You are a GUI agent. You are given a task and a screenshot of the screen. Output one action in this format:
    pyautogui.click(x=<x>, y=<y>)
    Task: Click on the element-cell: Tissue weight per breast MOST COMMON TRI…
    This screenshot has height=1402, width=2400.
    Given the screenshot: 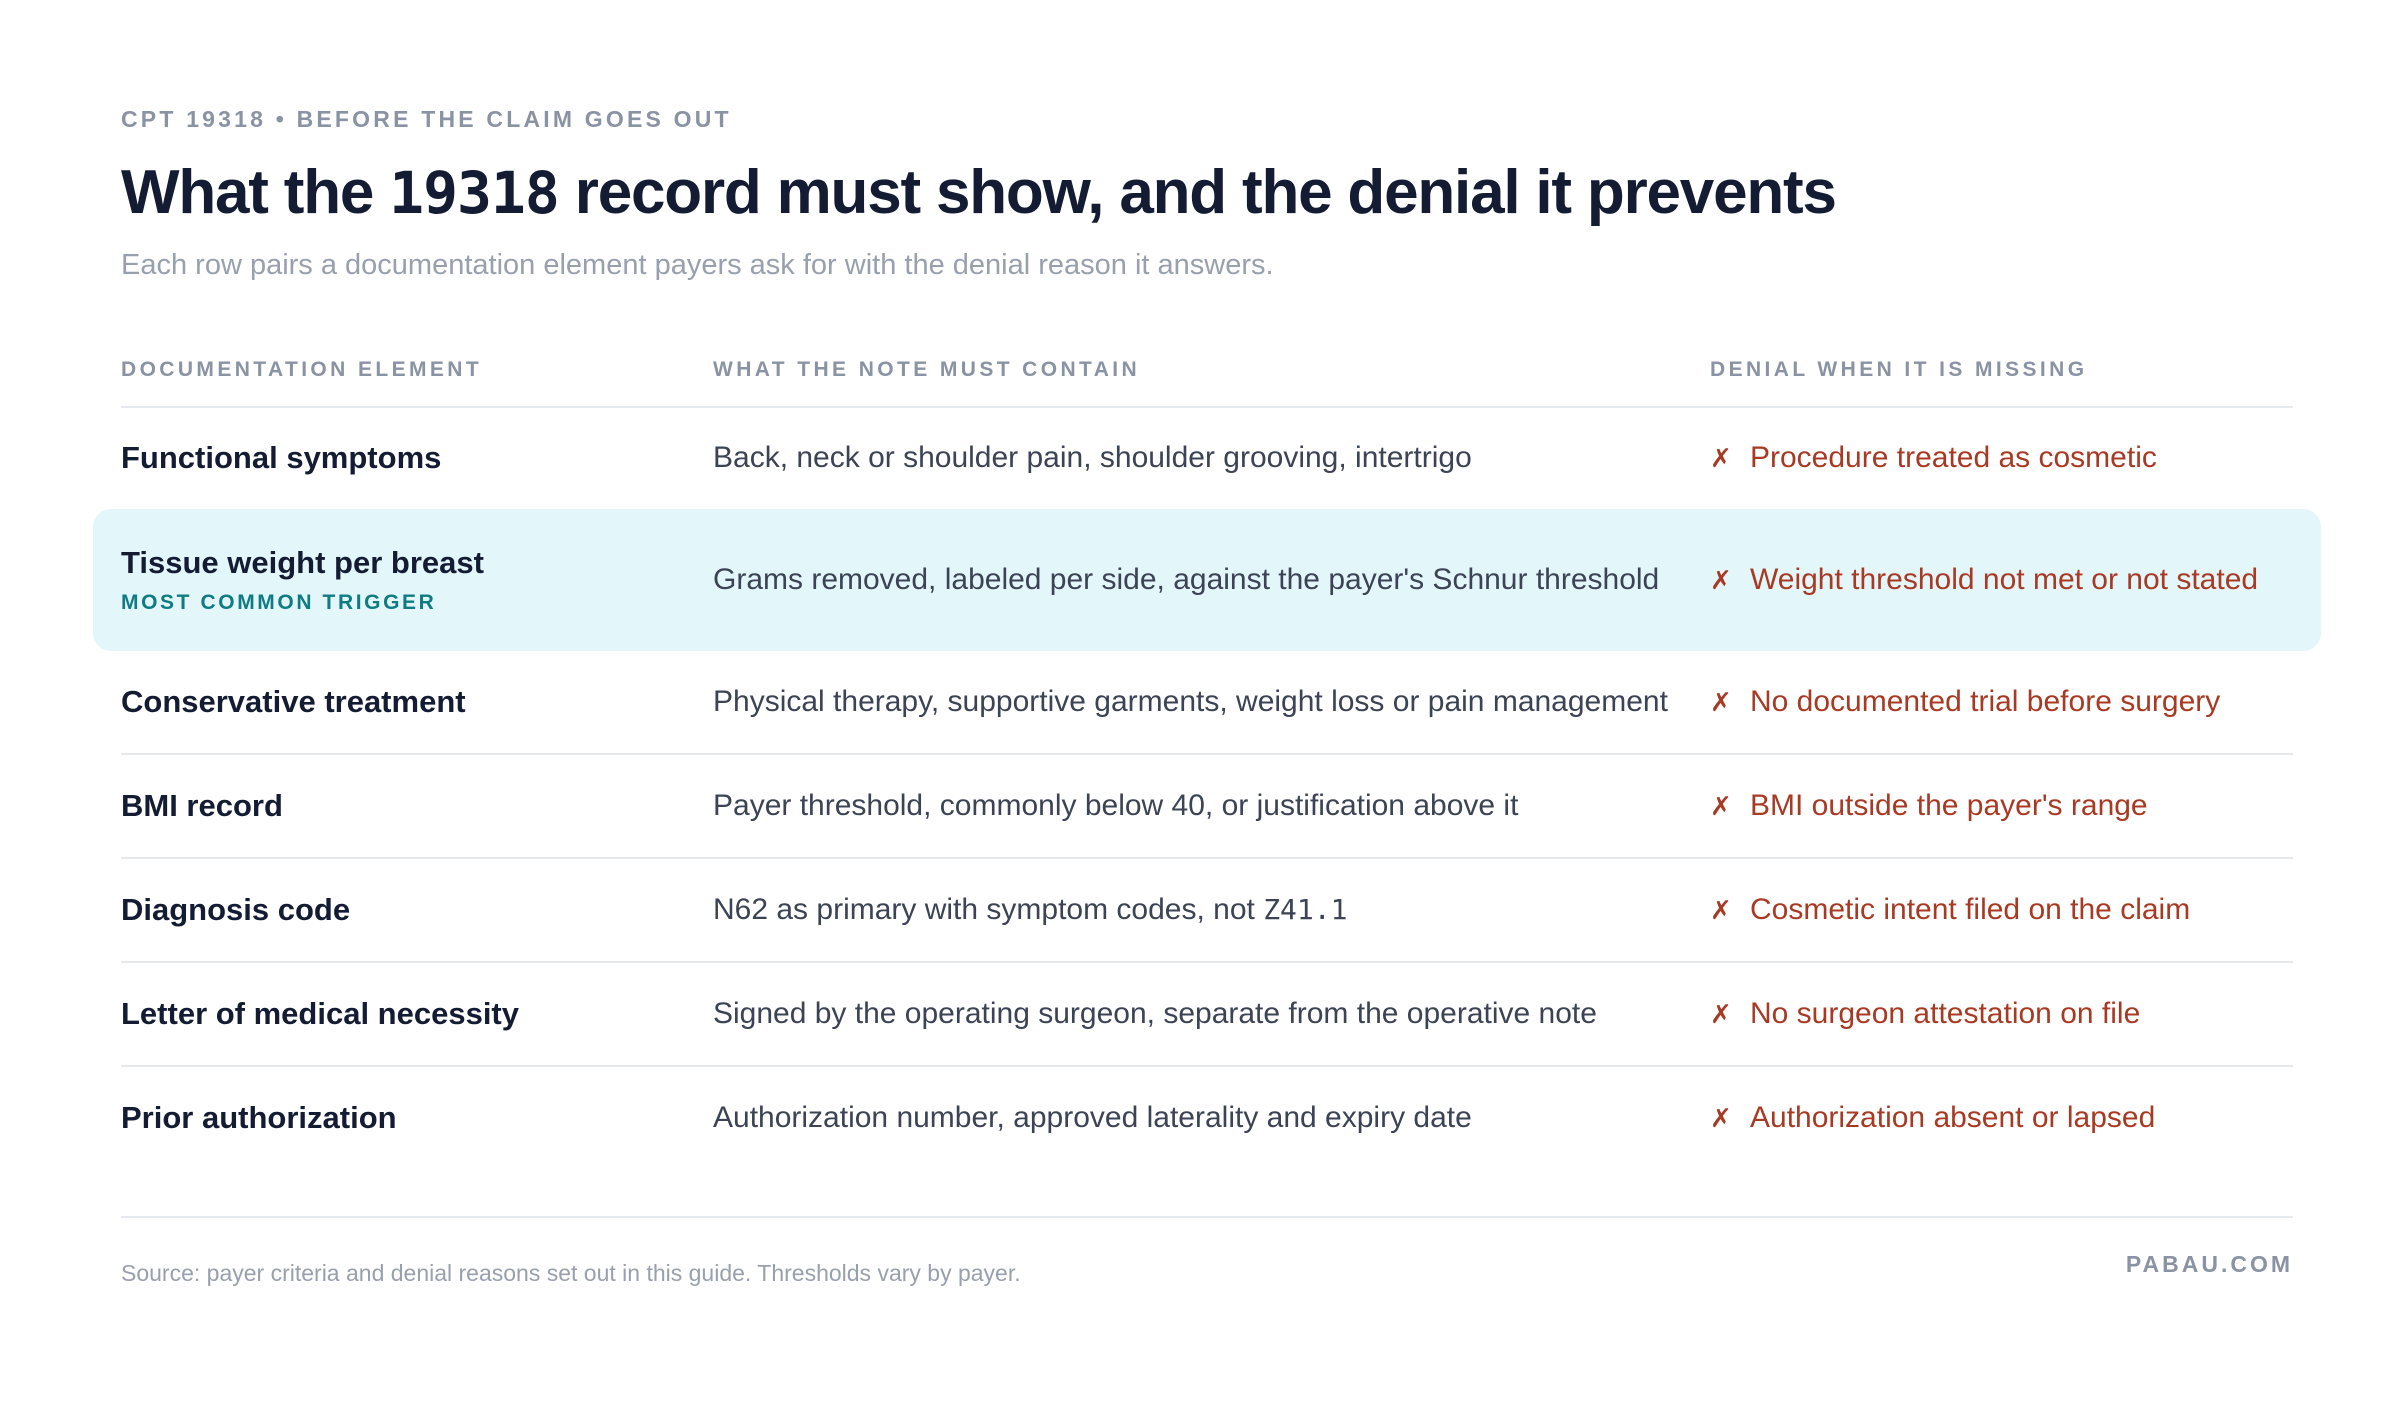 What is the action you would take?
    pyautogui.click(x=302, y=580)
    